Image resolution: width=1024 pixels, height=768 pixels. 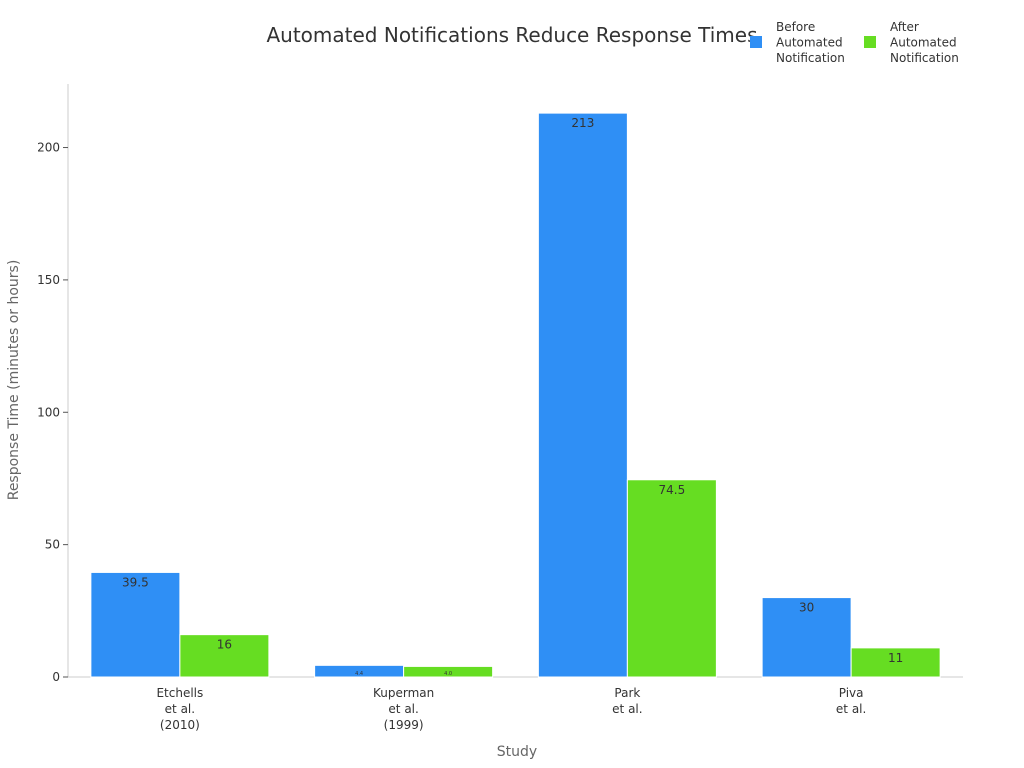 I want to click on y-tick-label: 100, so click(x=48, y=412).